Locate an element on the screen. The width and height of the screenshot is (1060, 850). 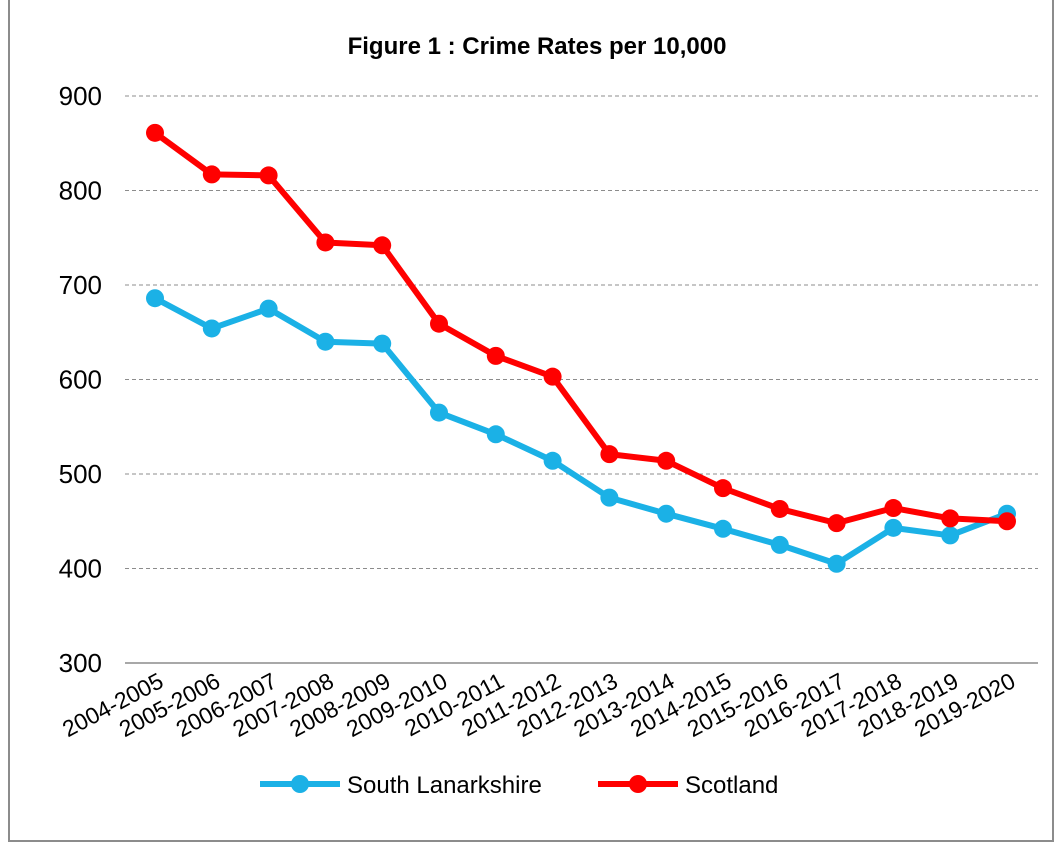
y-axis-ticks: 300 400 500 600 700 800 900 is located at coordinates (80, 379).